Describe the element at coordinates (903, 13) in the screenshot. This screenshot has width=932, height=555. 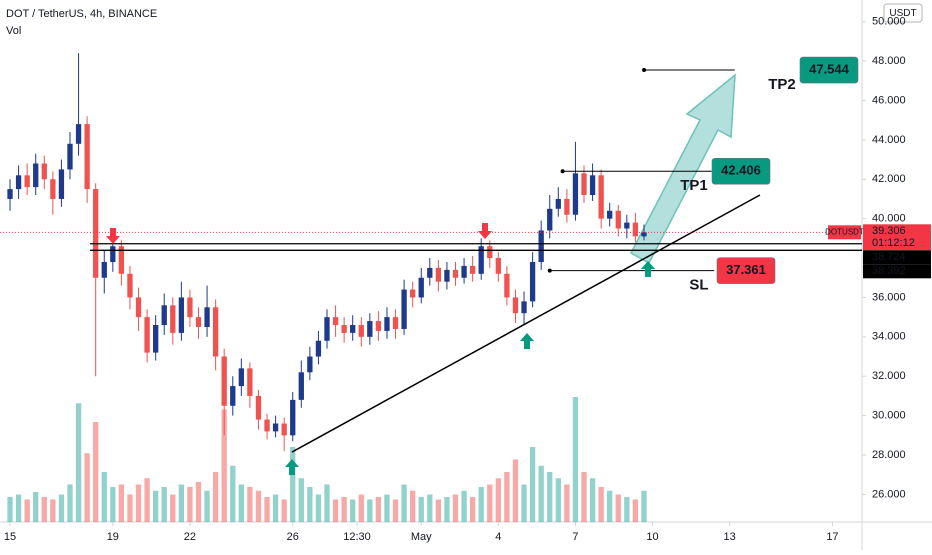
I see `currency-button` at that location.